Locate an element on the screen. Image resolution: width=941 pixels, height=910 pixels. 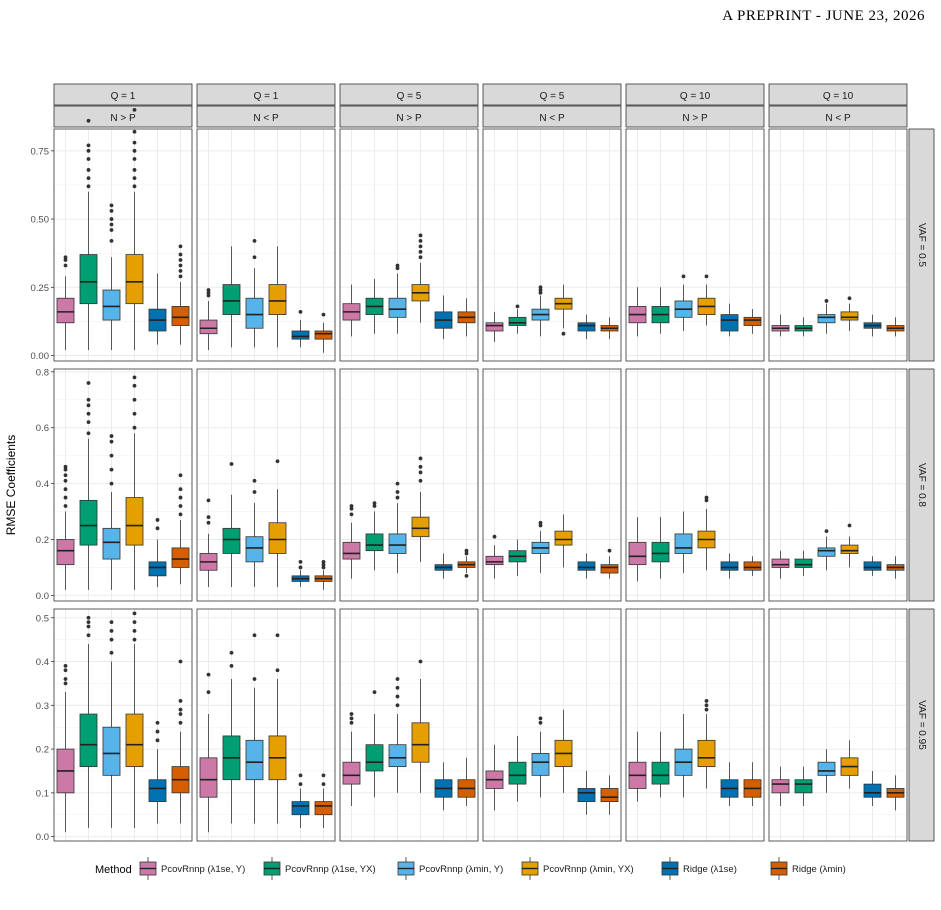
row-strip is located at coordinates (921, 485).